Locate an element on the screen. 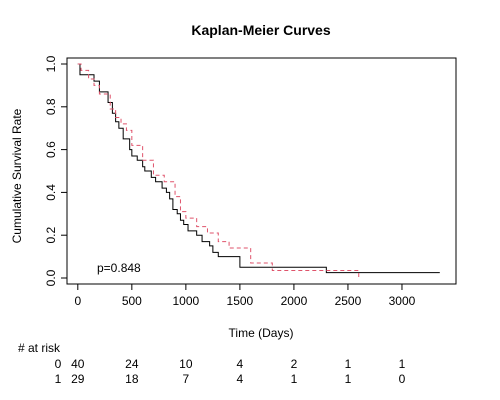 The height and width of the screenshot is (400, 500). risk-count: 2 is located at coordinates (294, 364).